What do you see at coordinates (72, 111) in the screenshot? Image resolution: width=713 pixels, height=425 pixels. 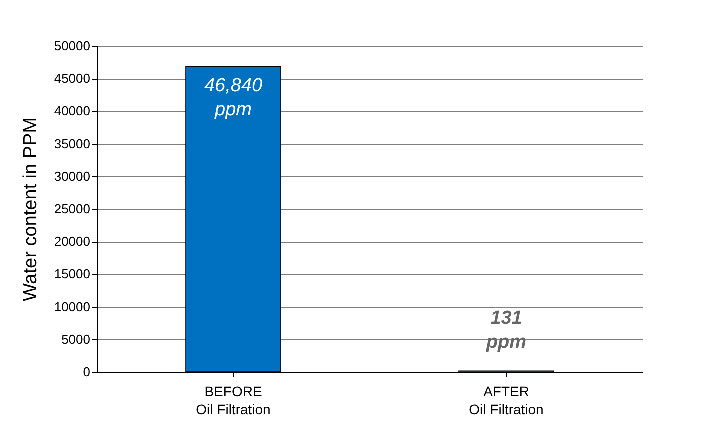 I see `y-tick-label: 40000` at bounding box center [72, 111].